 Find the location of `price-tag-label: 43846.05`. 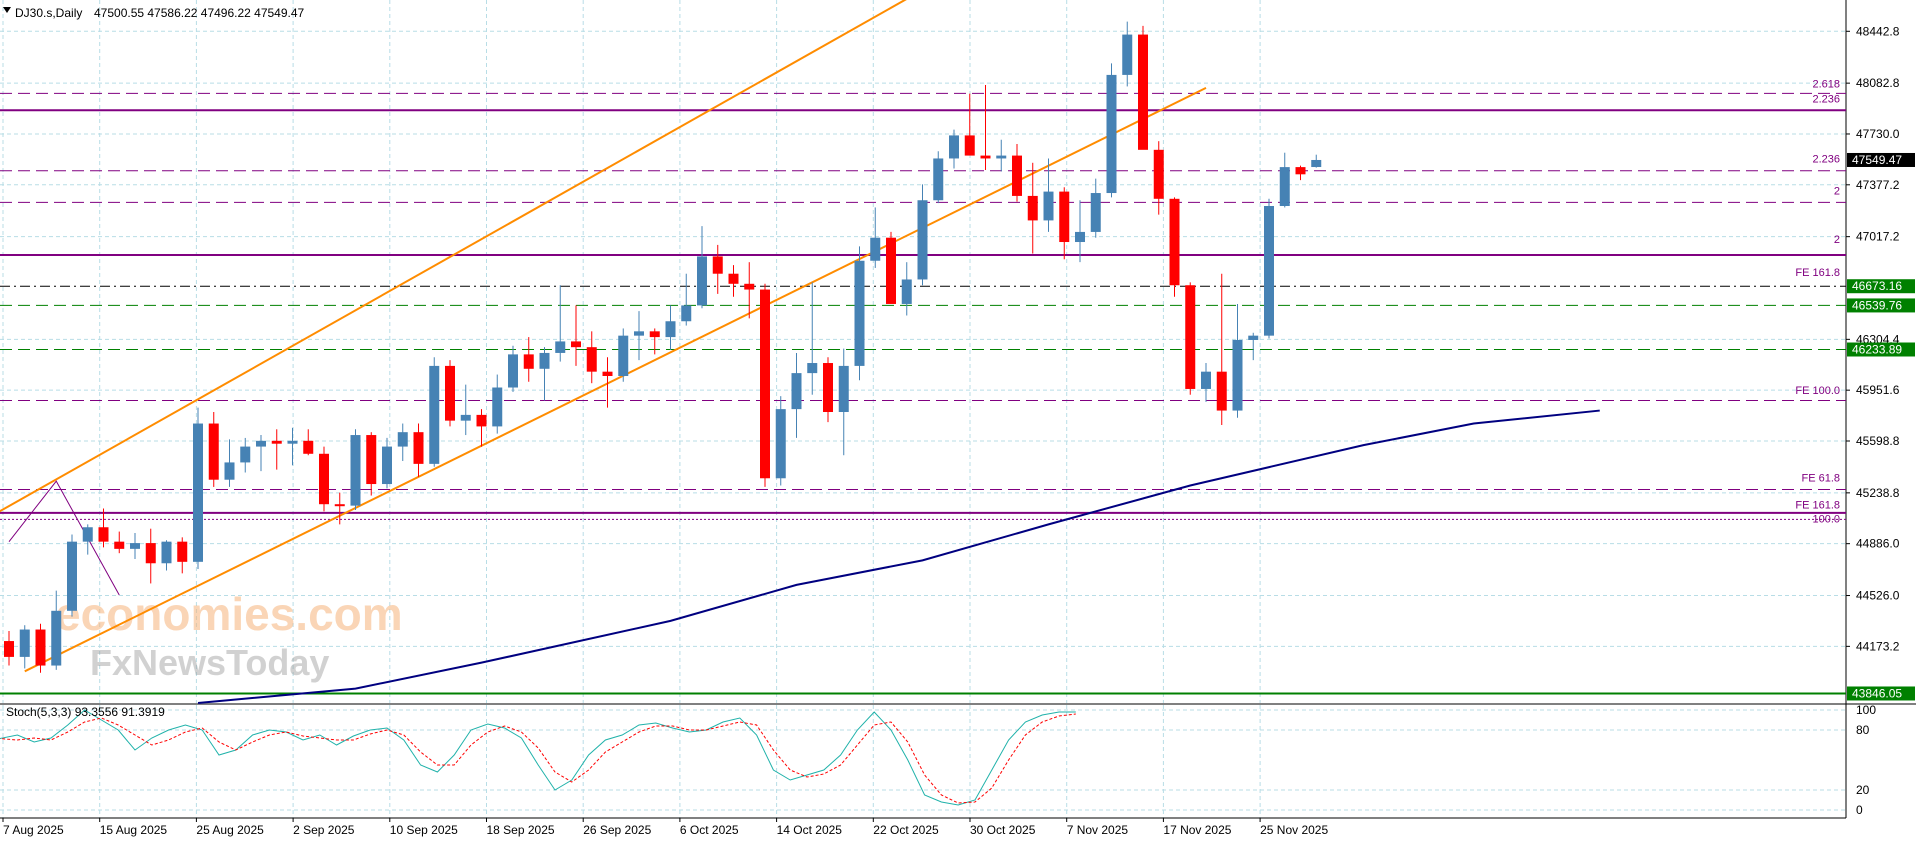

price-tag-label: 43846.05 is located at coordinates (1877, 693).